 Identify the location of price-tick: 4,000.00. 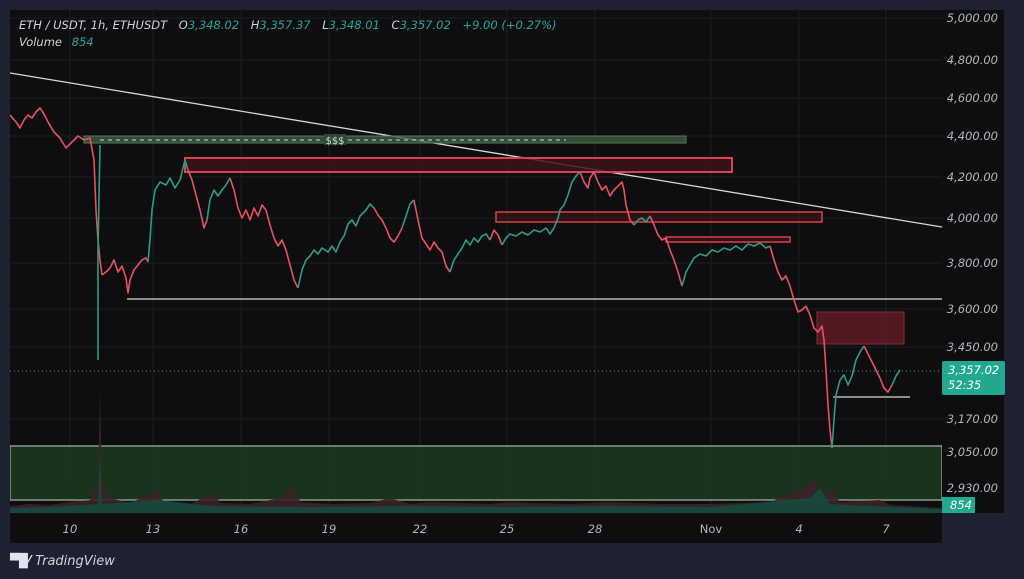
(972, 218).